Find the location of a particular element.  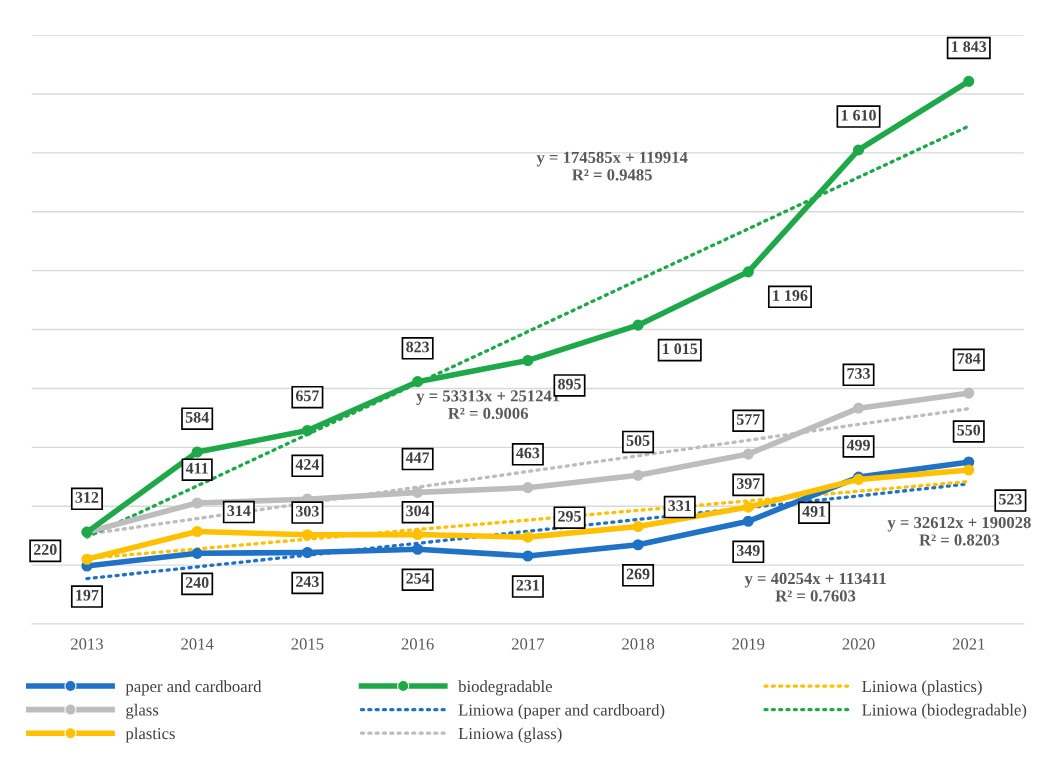

data-label: 303 is located at coordinates (307, 511).